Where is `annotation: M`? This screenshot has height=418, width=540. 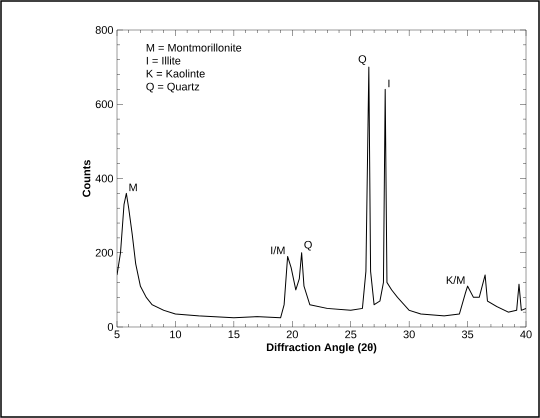 annotation: M is located at coordinates (133, 188).